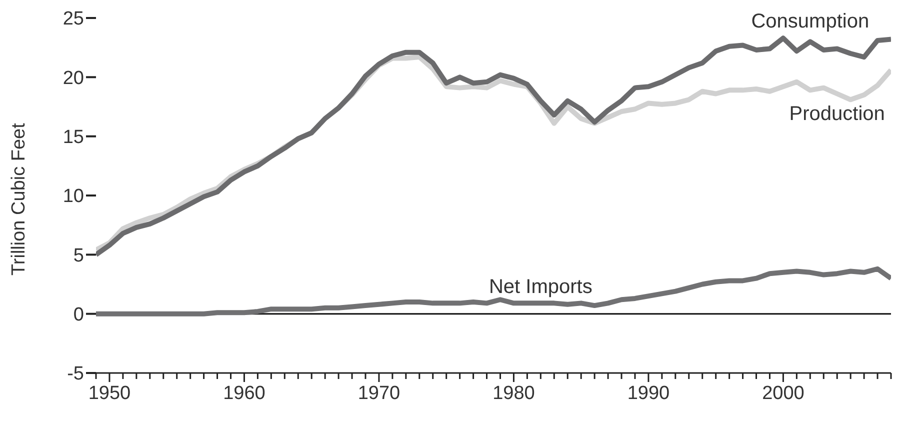 The height and width of the screenshot is (427, 901). What do you see at coordinates (73, 19) in the screenshot?
I see `y-tick-label: 25` at bounding box center [73, 19].